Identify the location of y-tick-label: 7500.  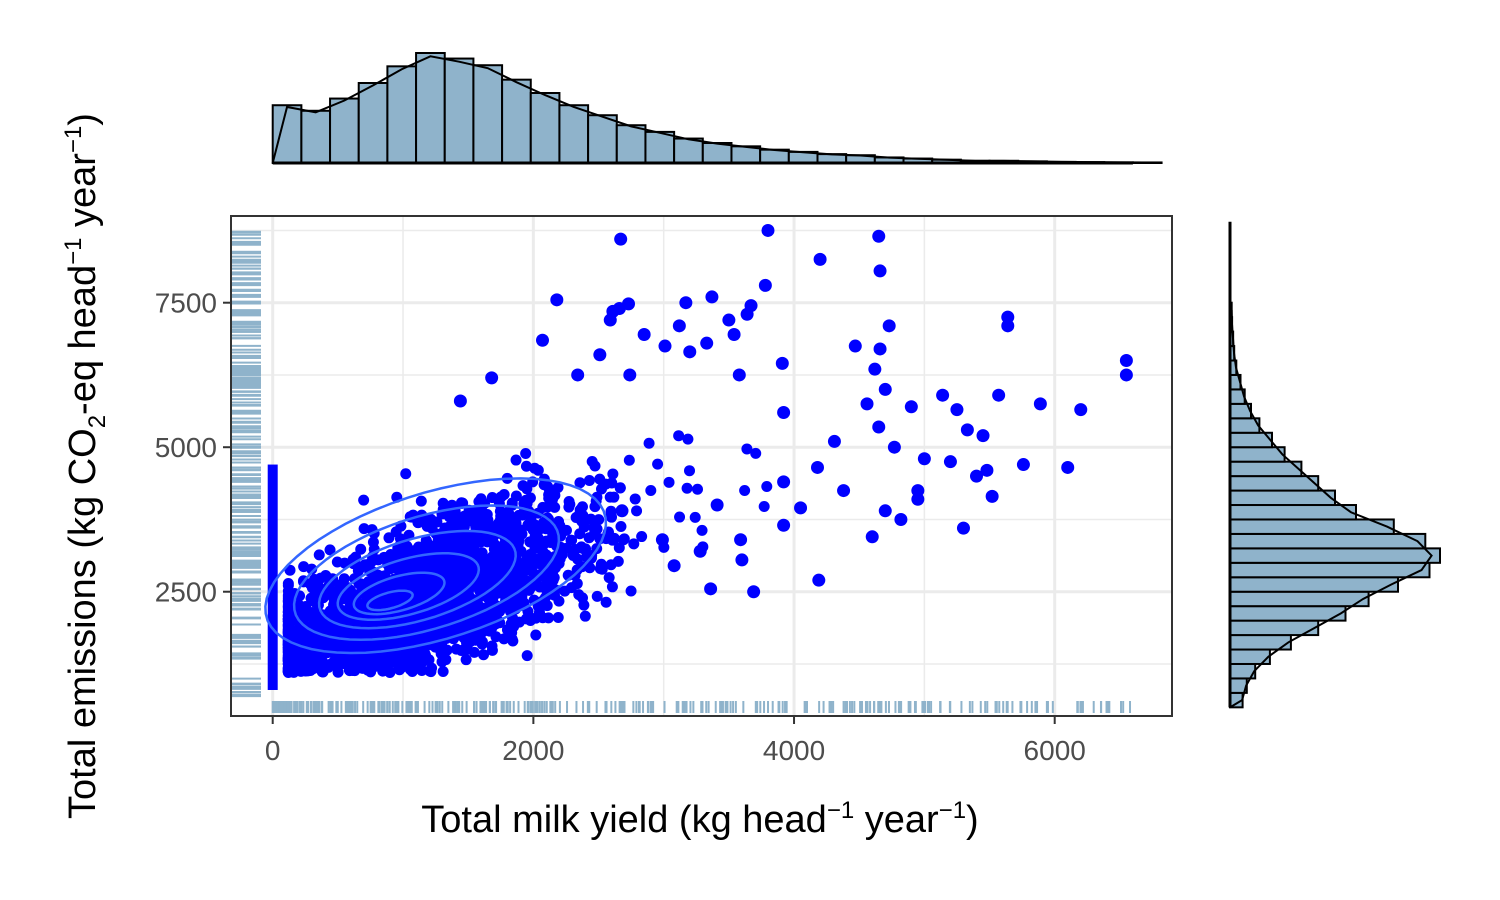
(186, 303).